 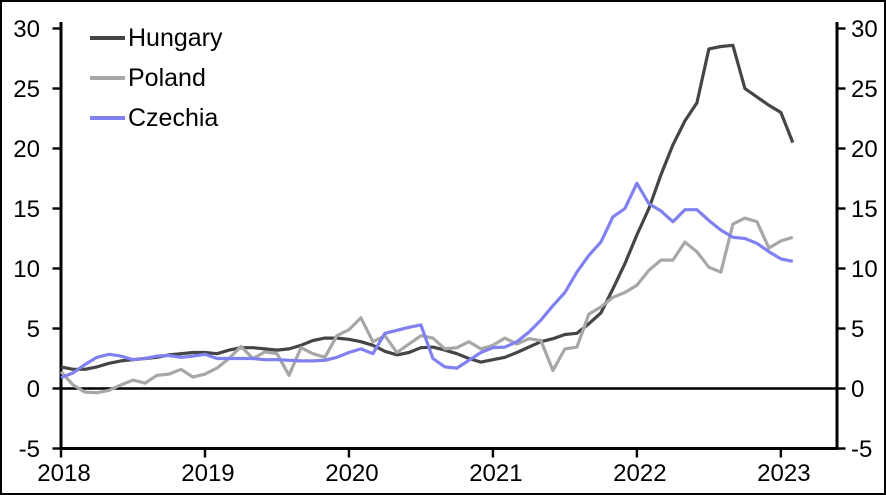 I want to click on legend-item-hungary: Hungary, so click(x=156, y=38).